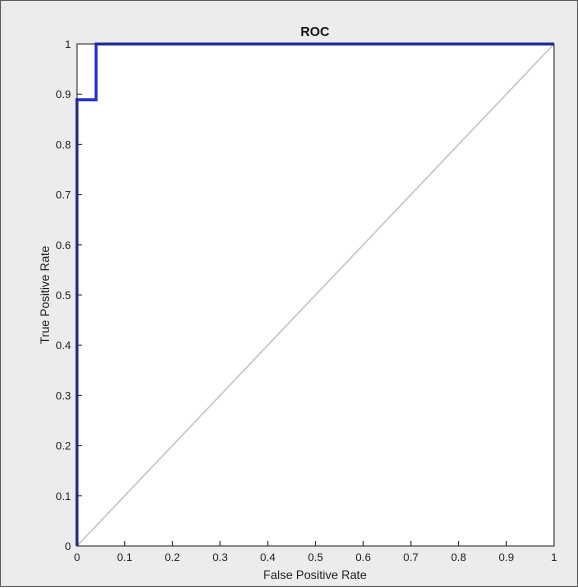 The height and width of the screenshot is (588, 578). I want to click on y-tick-label: 0.9, so click(63, 95).